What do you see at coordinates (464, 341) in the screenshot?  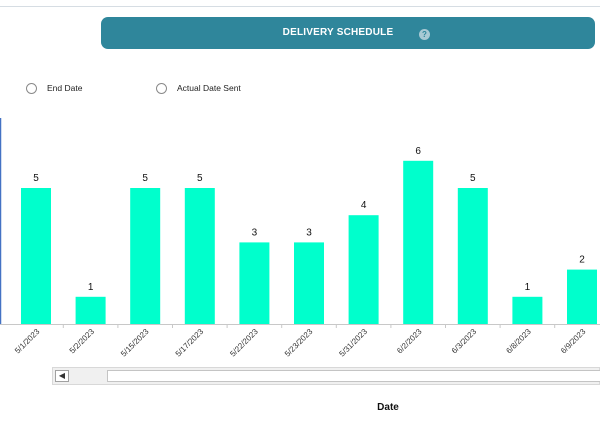 I see `x-tick-label: 6/3/2023` at bounding box center [464, 341].